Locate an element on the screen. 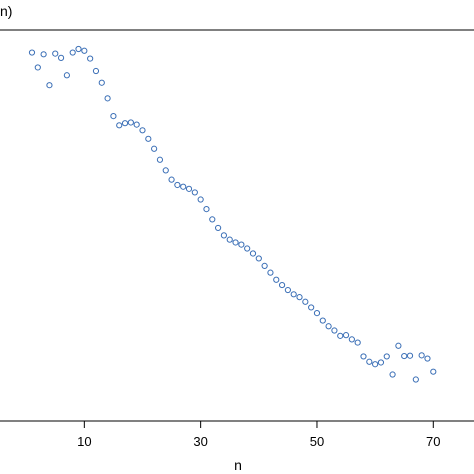 The height and width of the screenshot is (474, 474). x-axis-ticks: 10 30 50 70 is located at coordinates (259, 435).